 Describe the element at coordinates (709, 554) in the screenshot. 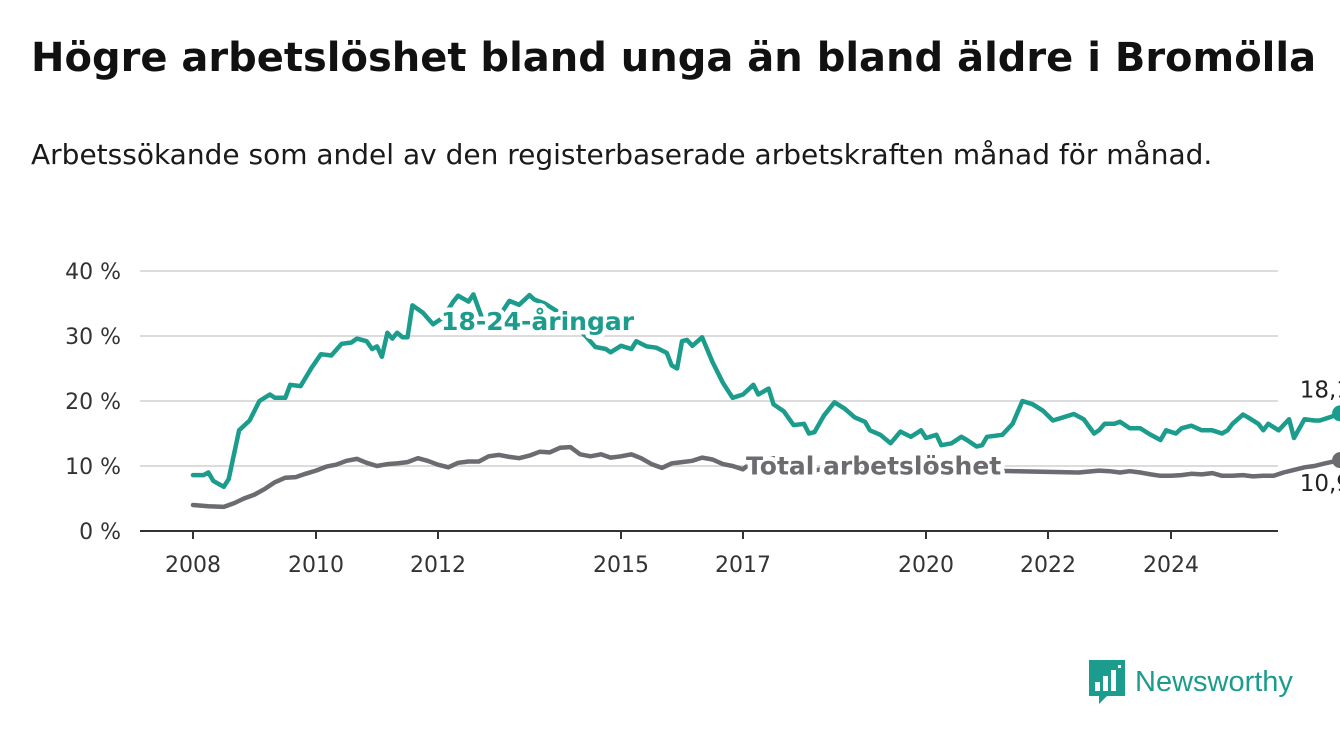

I see `x-axis: 2008 2010 2012 2015 2017 2020 2022 2024` at that location.